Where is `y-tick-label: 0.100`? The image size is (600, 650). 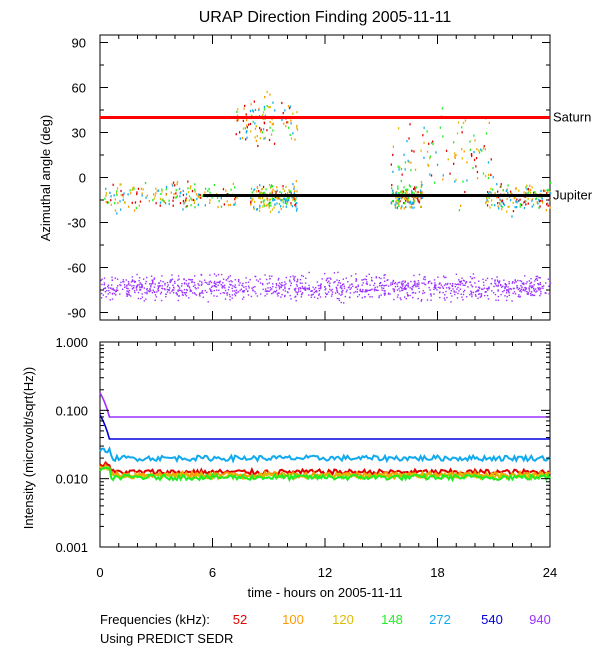 y-tick-label: 0.100 is located at coordinates (71, 410).